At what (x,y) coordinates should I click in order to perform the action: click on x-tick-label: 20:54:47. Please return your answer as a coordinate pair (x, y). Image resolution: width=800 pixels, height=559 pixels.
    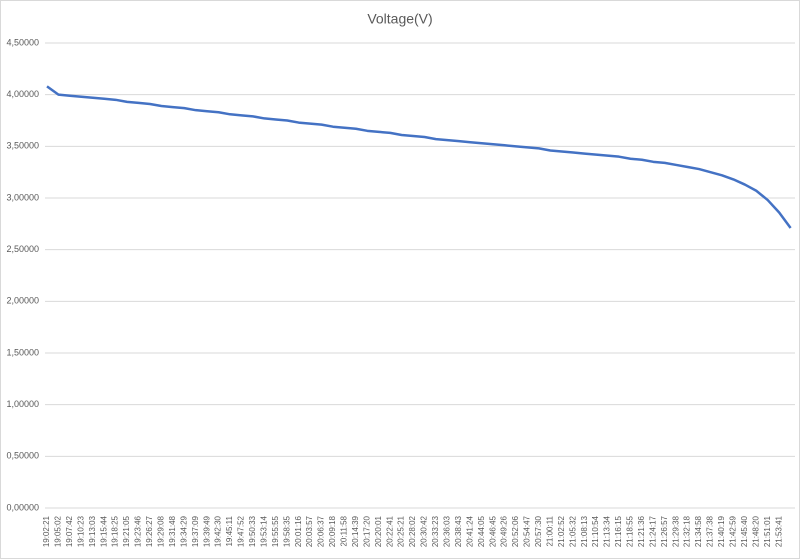
    Looking at the image, I should click on (527, 531).